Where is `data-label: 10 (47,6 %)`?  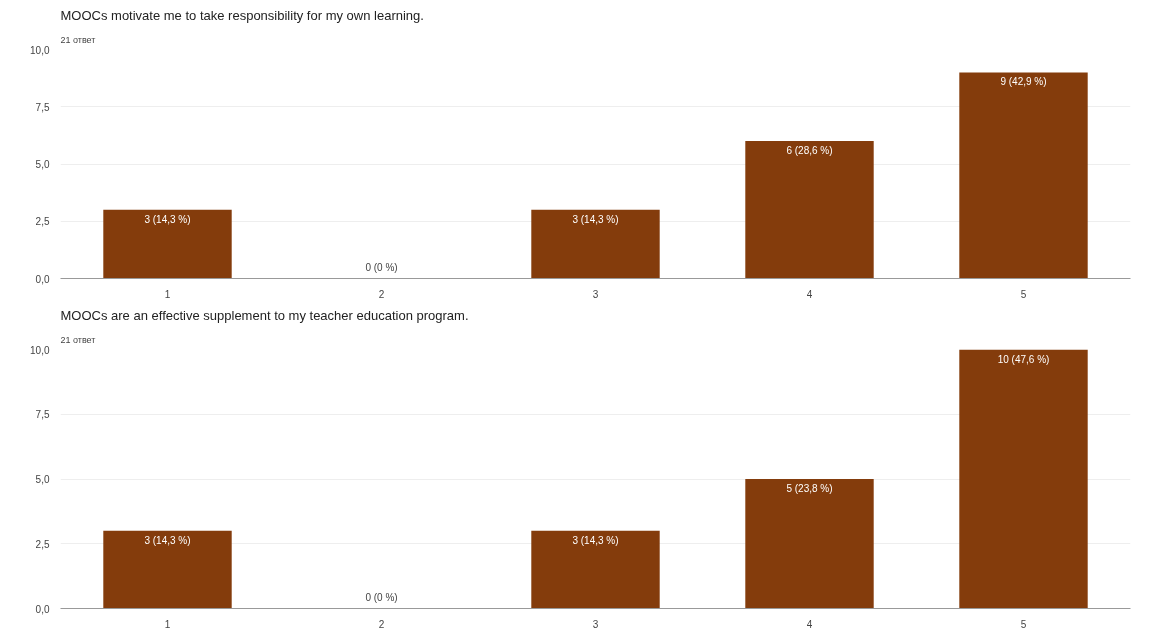
data-label: 10 (47,6 %) is located at coordinates (1023, 359).